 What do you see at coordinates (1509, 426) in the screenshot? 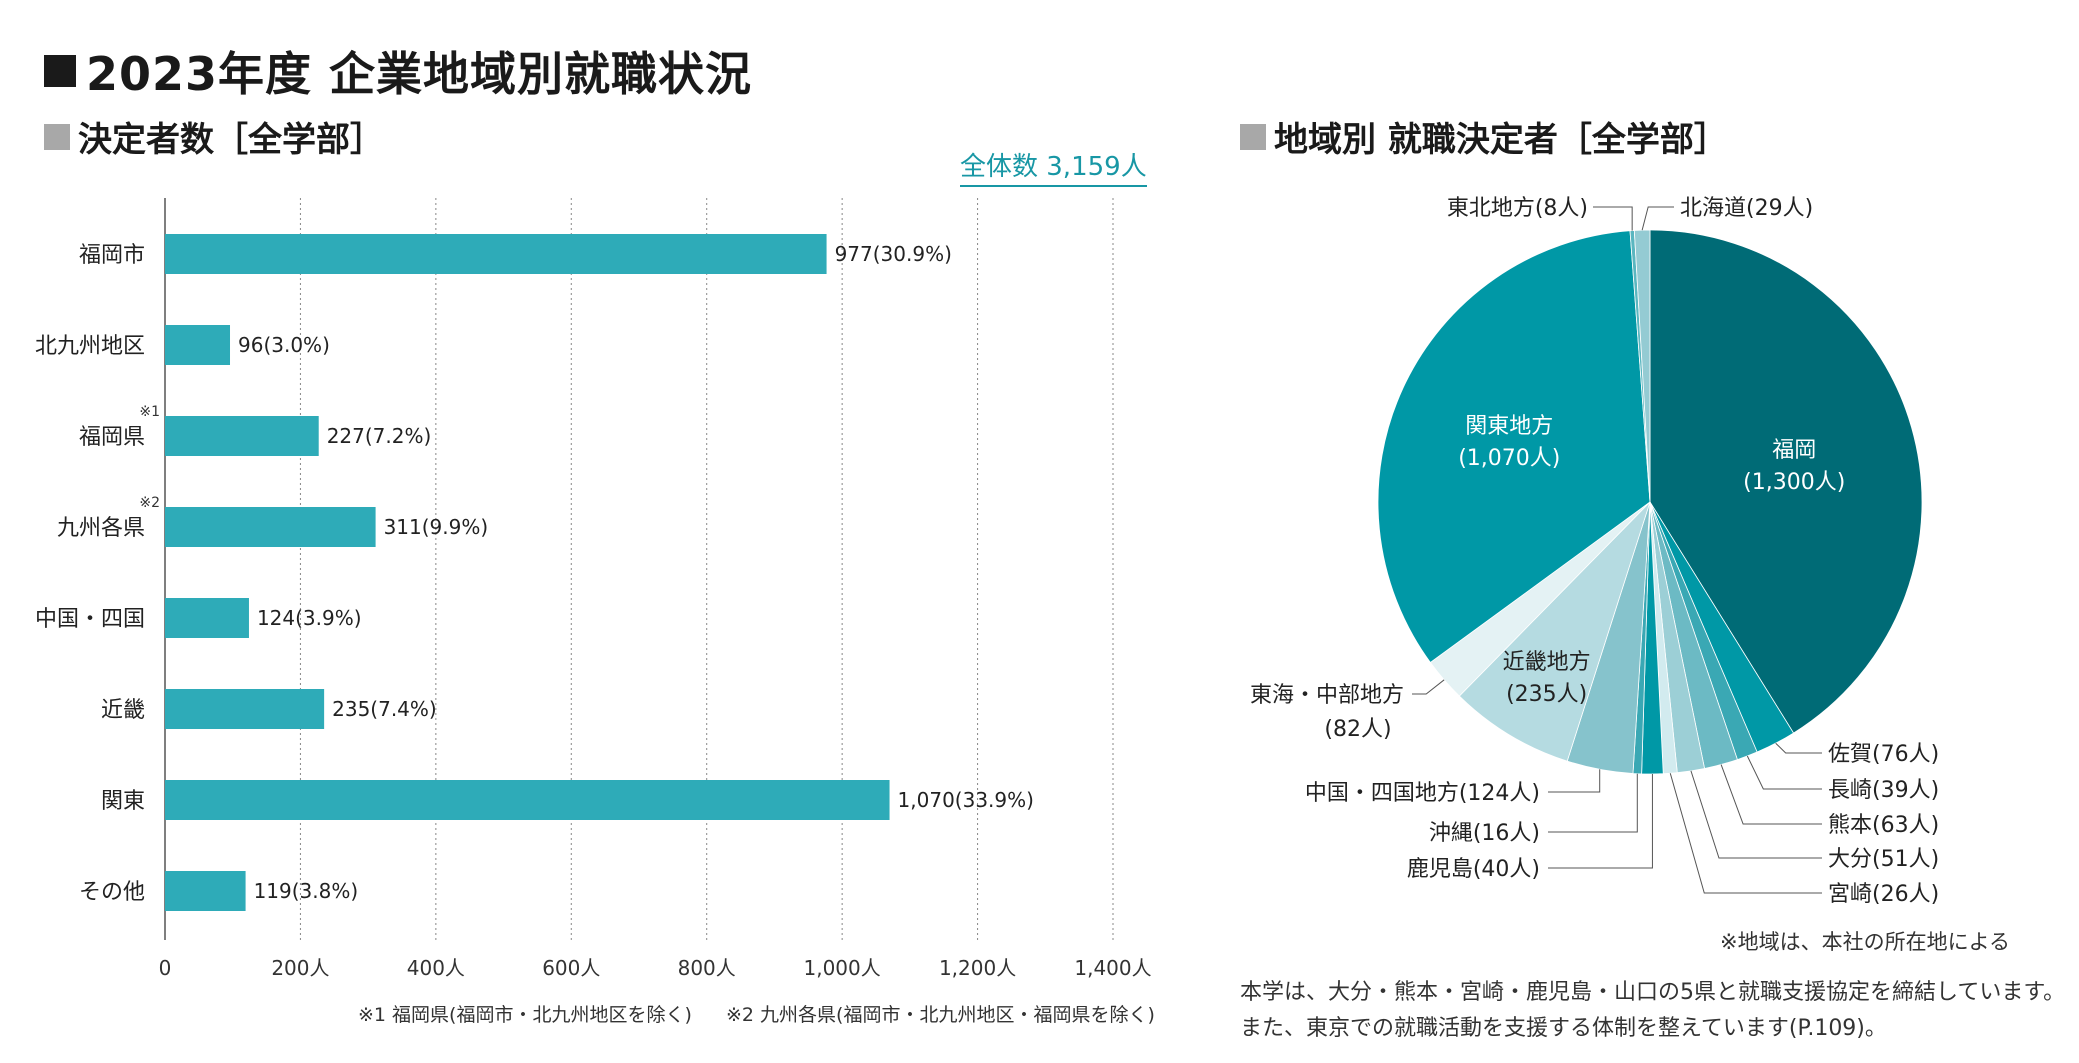
I see `pie-label: 関東地方` at bounding box center [1509, 426].